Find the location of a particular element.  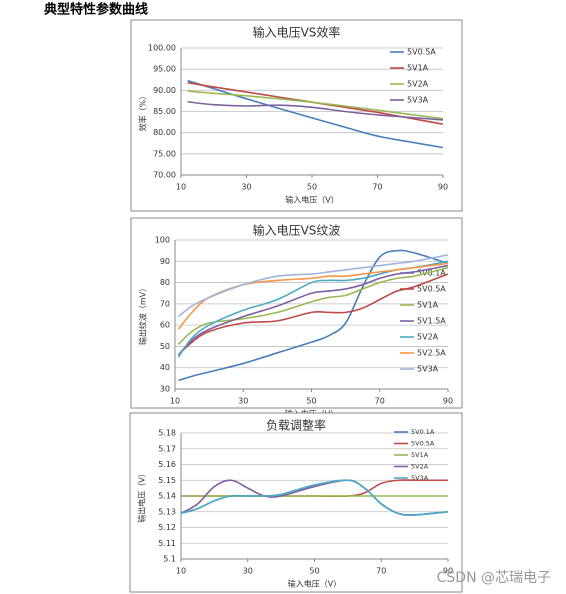

heading: 典型特性参数曲线 is located at coordinates (96, 10).